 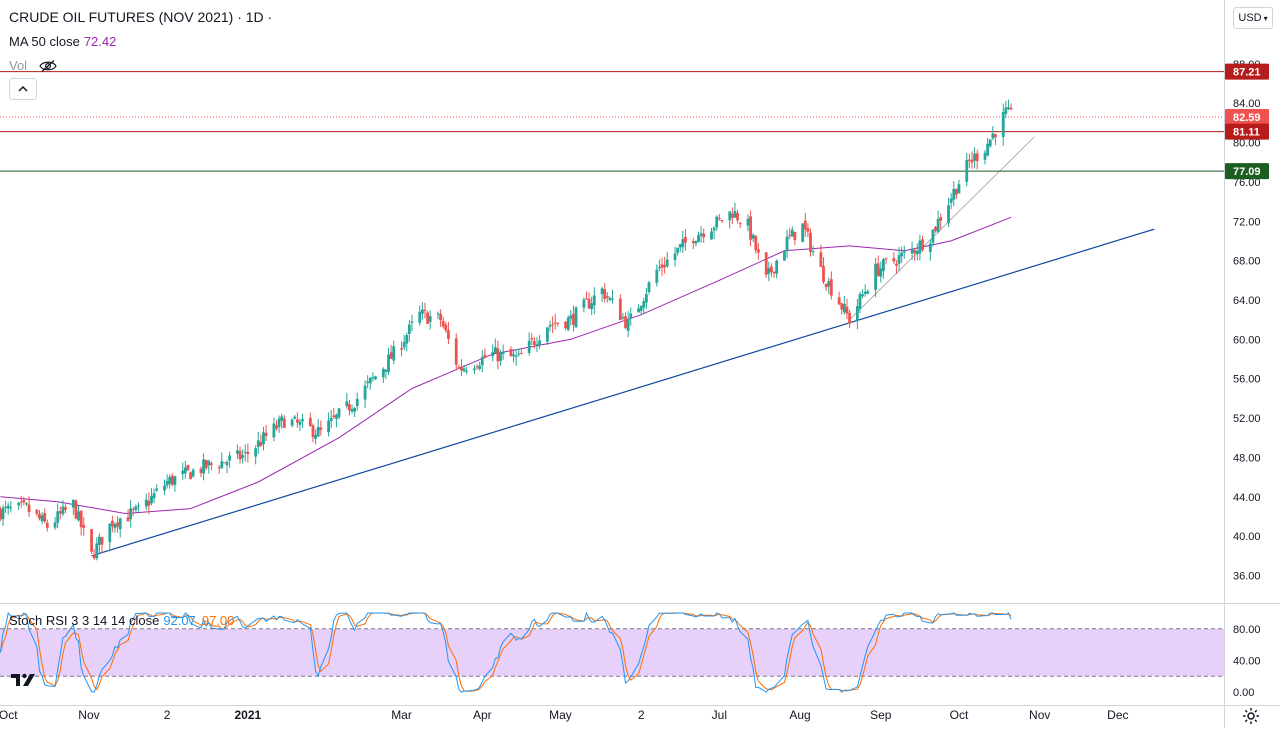 What do you see at coordinates (1251, 716) in the screenshot?
I see `settings-gear-icon` at bounding box center [1251, 716].